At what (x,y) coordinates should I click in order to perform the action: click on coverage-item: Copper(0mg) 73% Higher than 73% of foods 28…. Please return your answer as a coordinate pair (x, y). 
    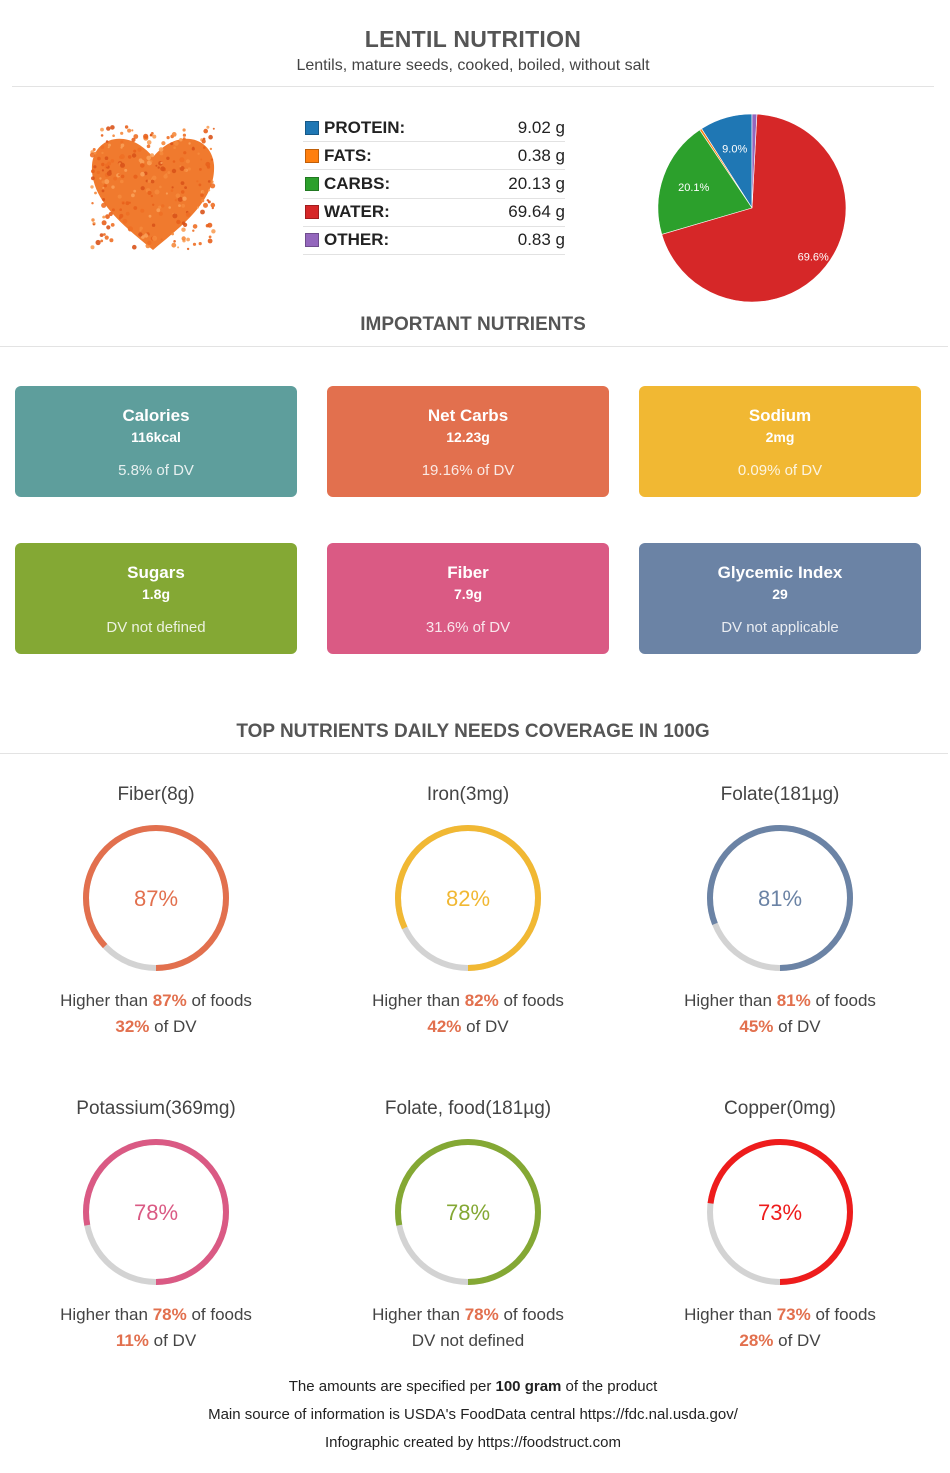
    Looking at the image, I should click on (780, 1225).